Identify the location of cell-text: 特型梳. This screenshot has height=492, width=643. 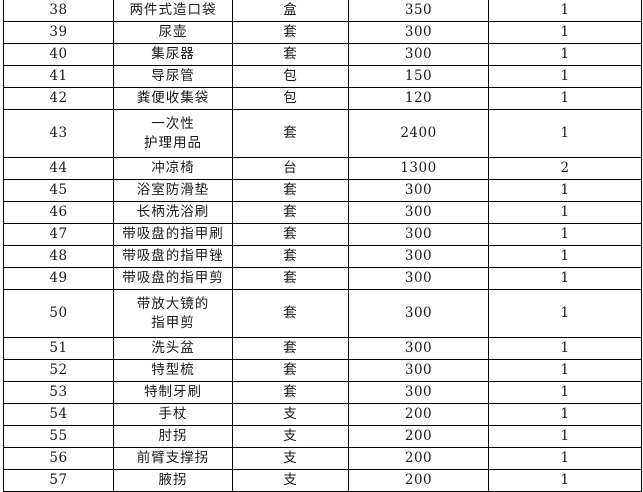
(173, 370).